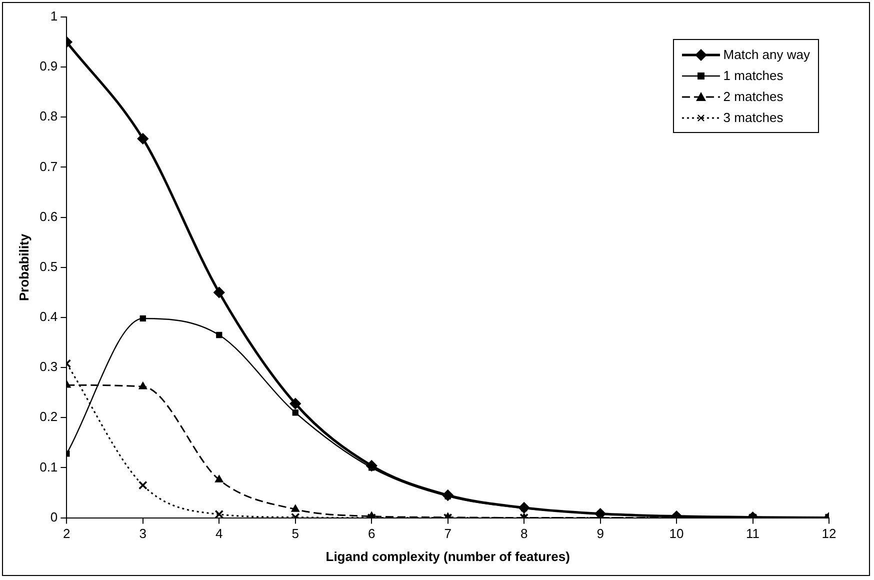 The width and height of the screenshot is (874, 580). What do you see at coordinates (49, 466) in the screenshot?
I see `y-tick-label: 0.1` at bounding box center [49, 466].